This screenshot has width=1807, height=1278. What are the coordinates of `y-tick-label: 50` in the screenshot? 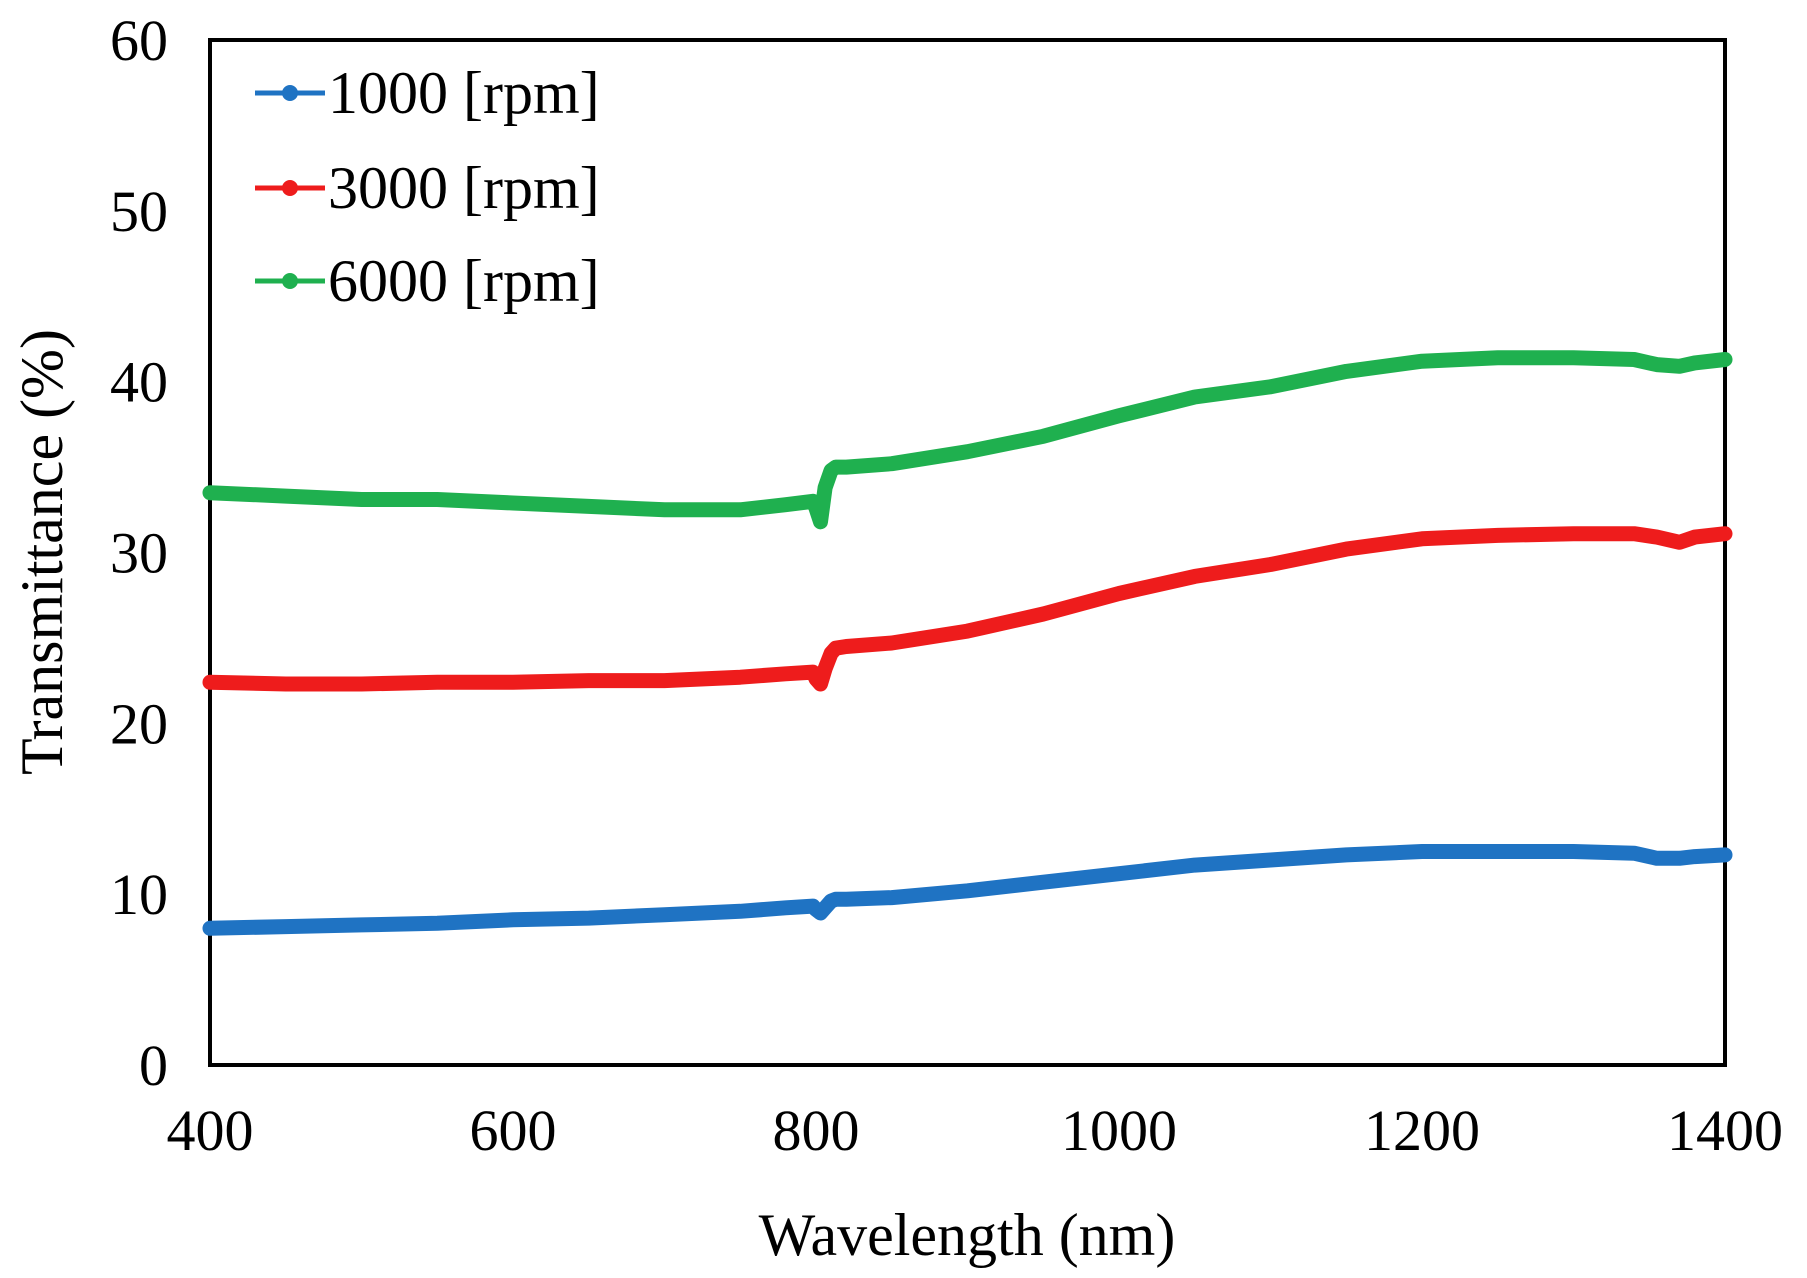 It's located at (139, 211).